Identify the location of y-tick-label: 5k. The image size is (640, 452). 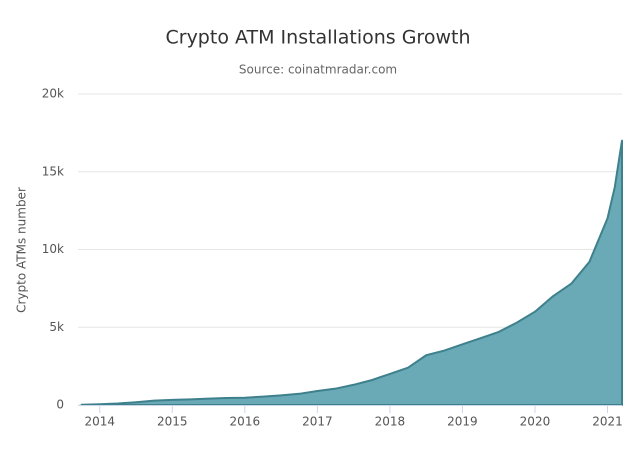
(56, 327).